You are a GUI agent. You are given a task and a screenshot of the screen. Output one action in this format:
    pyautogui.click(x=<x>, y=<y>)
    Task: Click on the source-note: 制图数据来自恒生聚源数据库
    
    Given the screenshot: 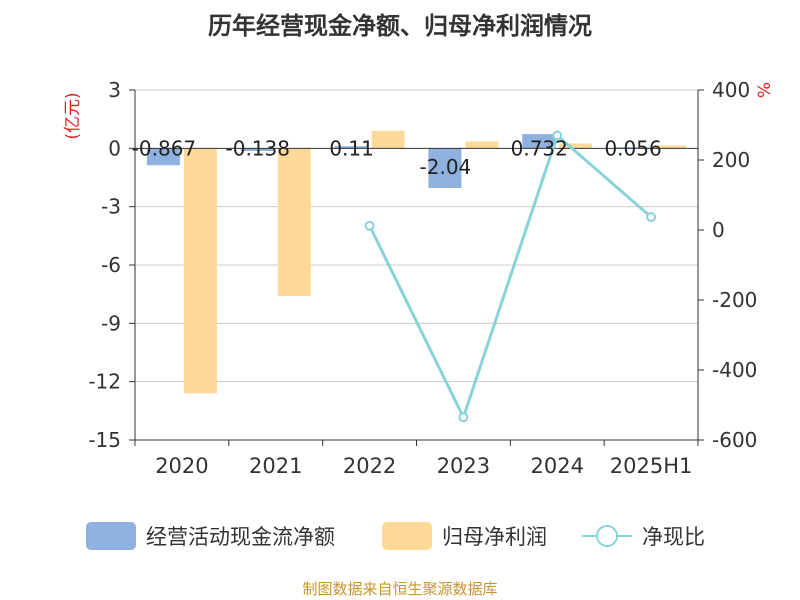 What is the action you would take?
    pyautogui.click(x=400, y=589)
    